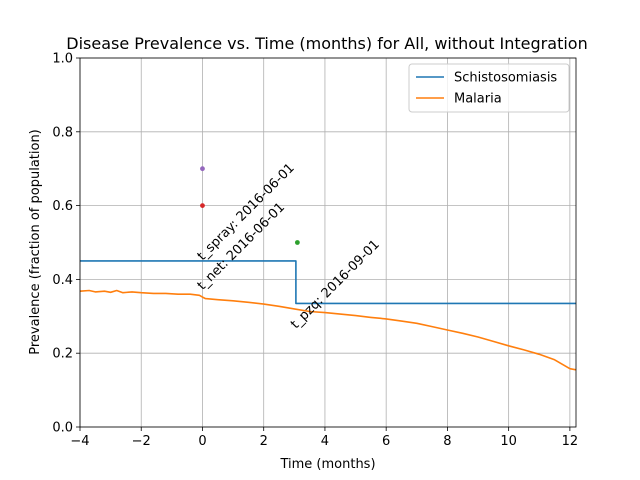 The height and width of the screenshot is (480, 640). I want to click on series-line-malaria, so click(328, 330).